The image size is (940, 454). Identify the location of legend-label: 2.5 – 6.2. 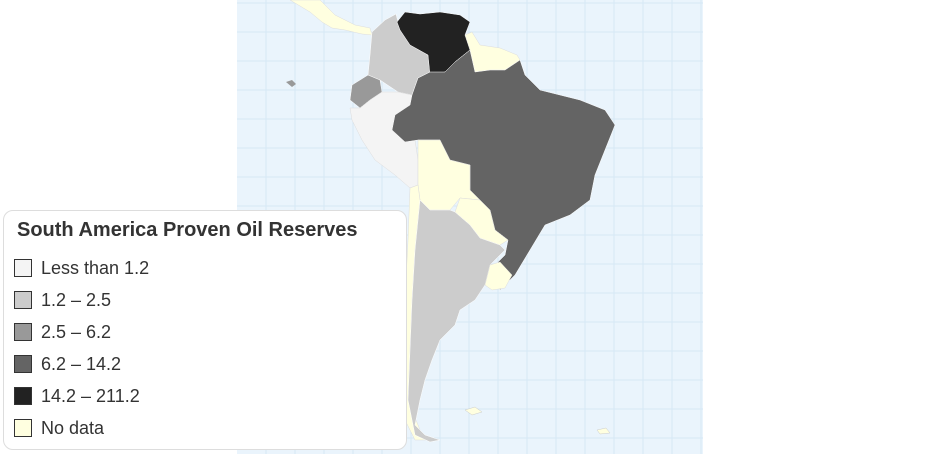
(76, 331).